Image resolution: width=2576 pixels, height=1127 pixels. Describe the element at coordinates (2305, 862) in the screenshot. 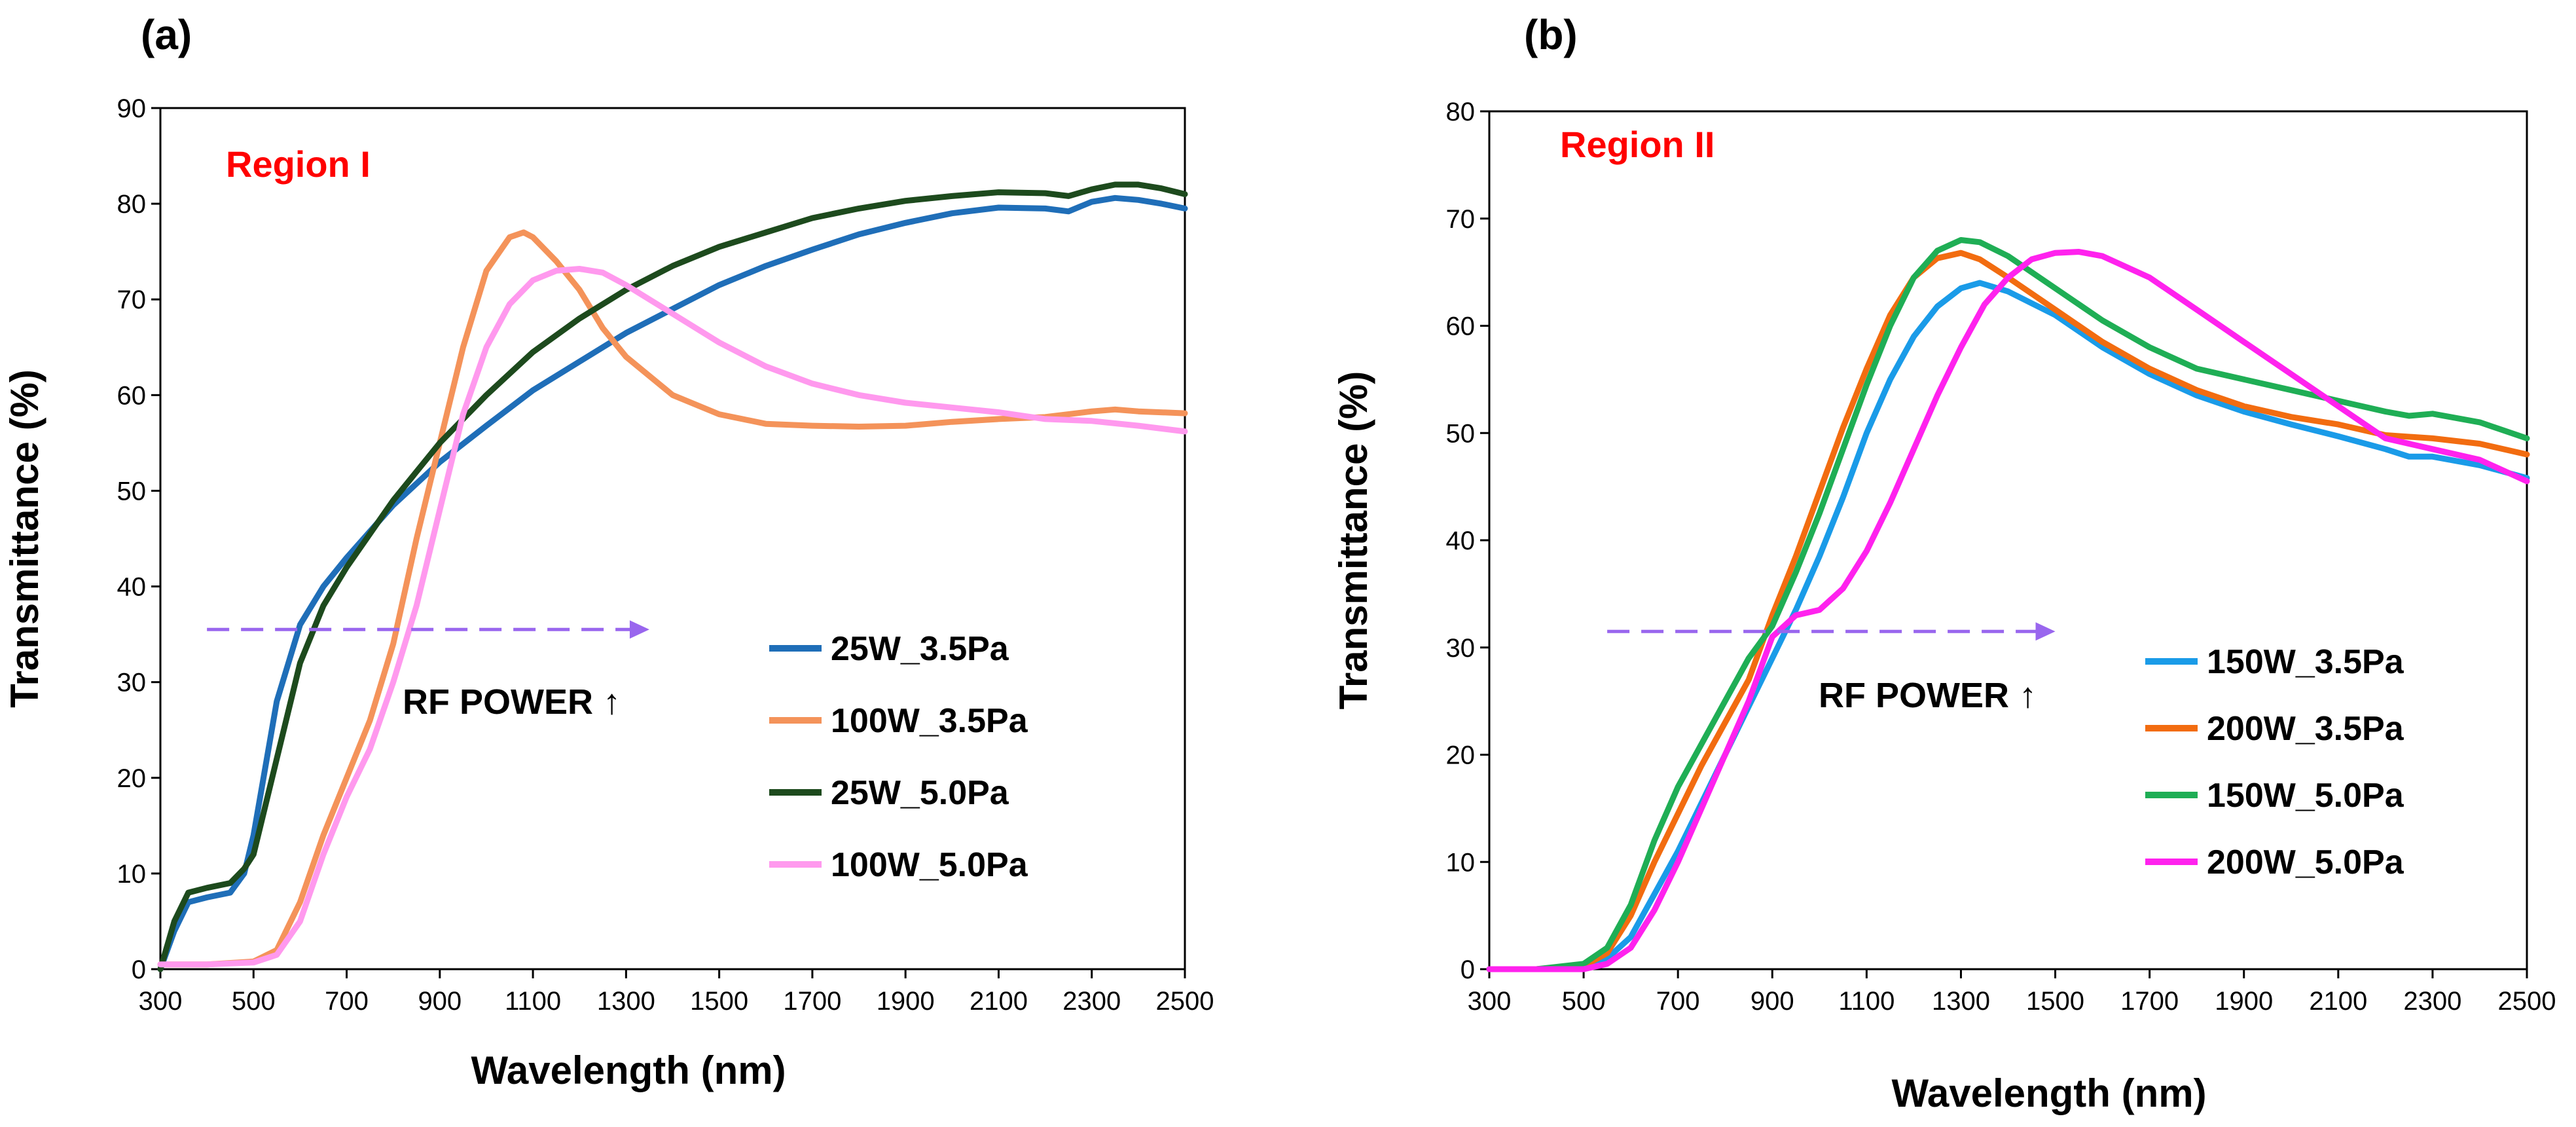

I see `legend-label-200W_5.0Pa: 200W_5.0Pa` at that location.